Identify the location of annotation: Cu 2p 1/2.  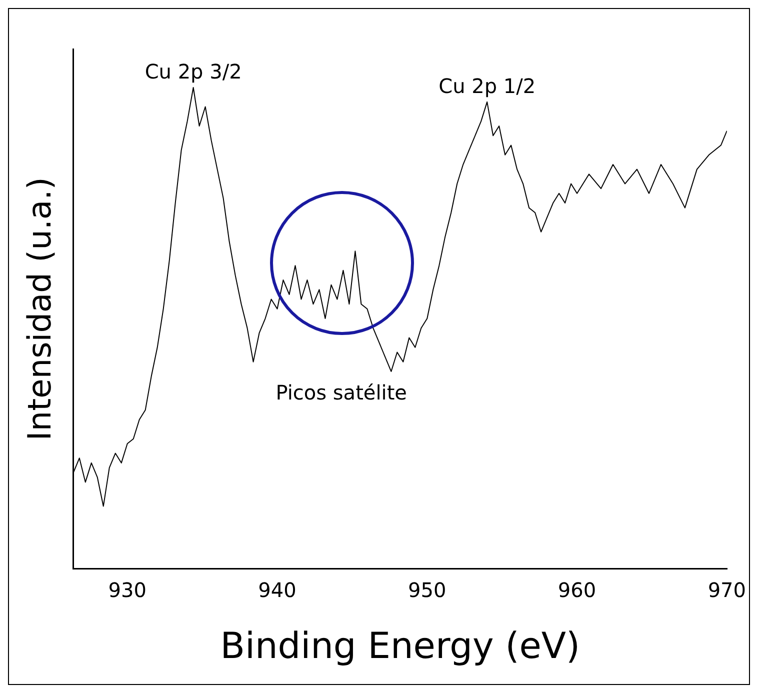
(487, 86).